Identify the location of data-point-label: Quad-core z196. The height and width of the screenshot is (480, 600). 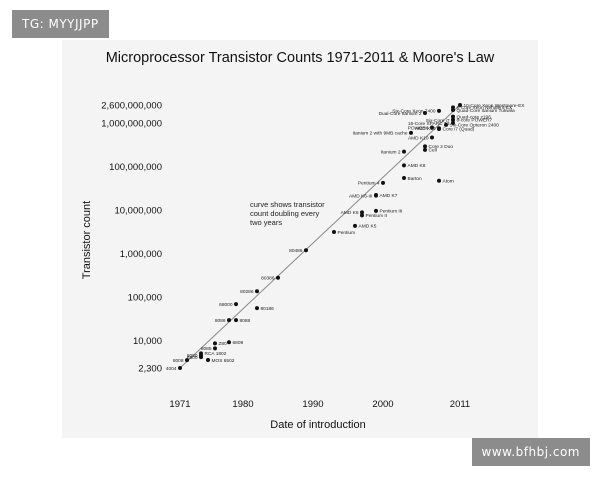
(474, 117).